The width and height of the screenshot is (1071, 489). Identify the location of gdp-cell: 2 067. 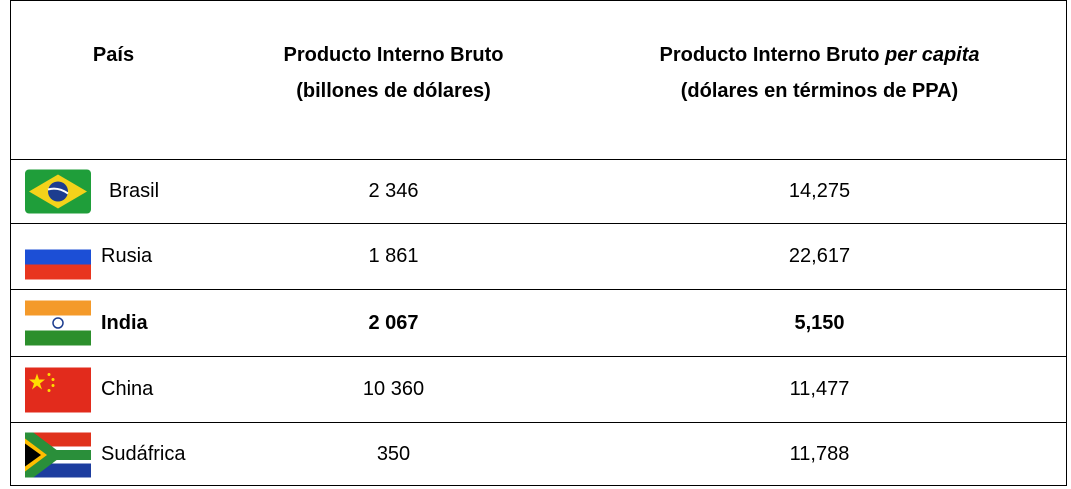
(393, 323).